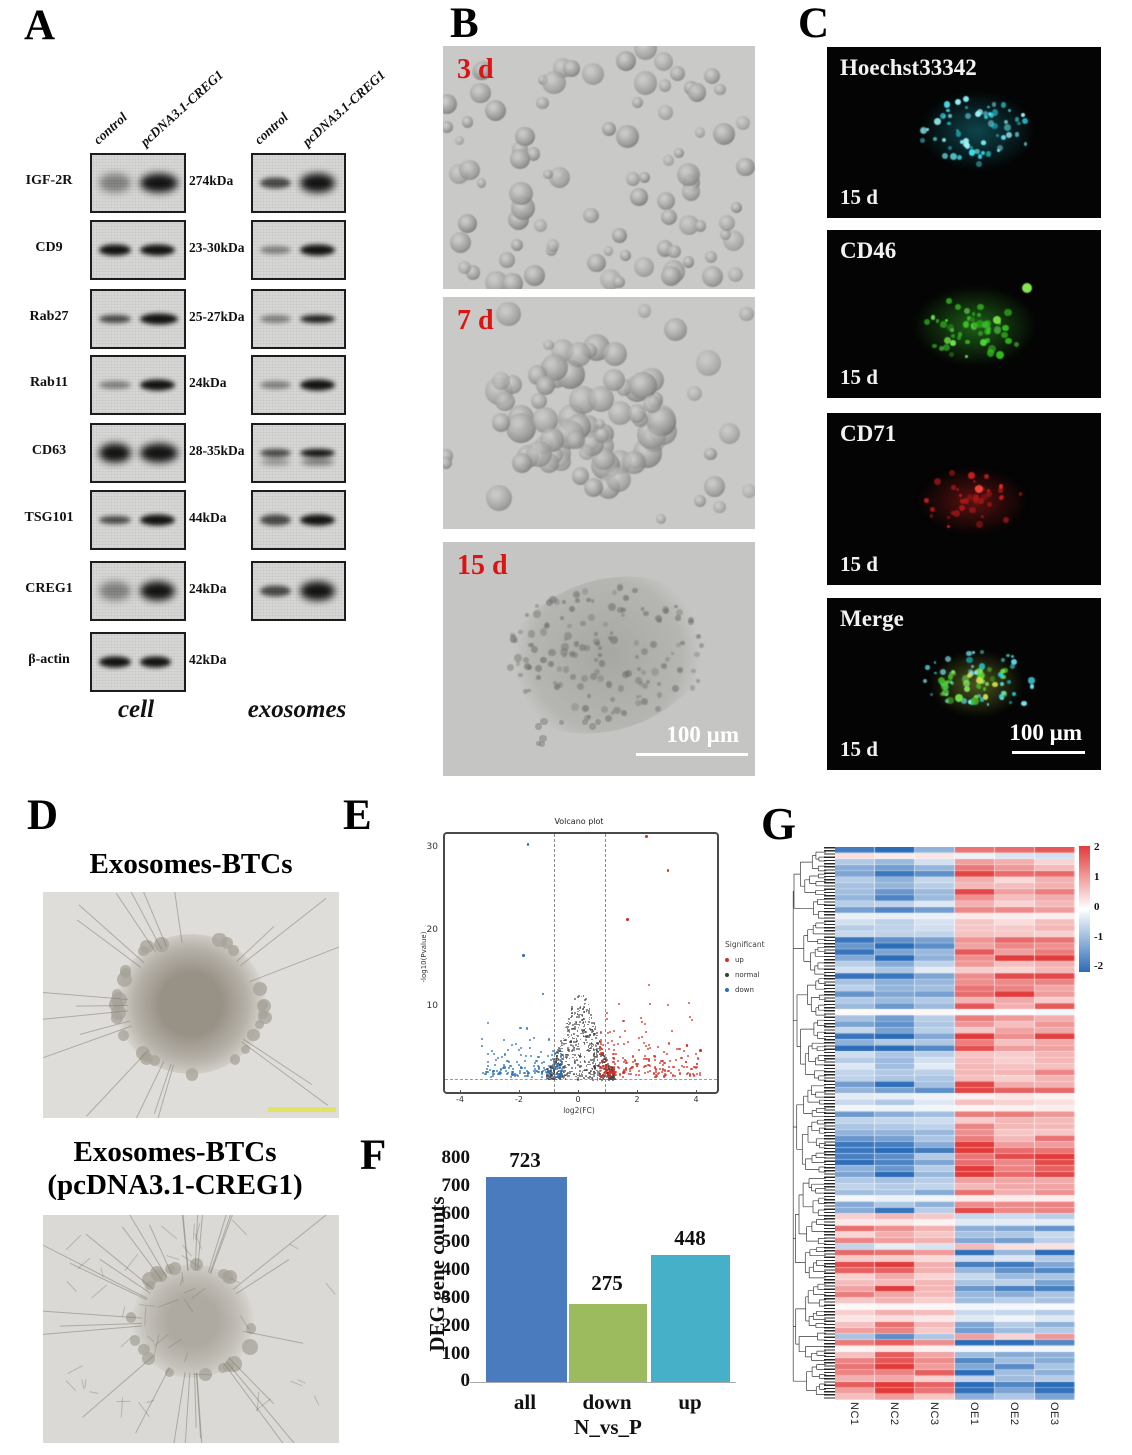 This screenshot has height=1455, width=1132. I want to click on scale-bar-label: 100 µm, so click(702, 734).